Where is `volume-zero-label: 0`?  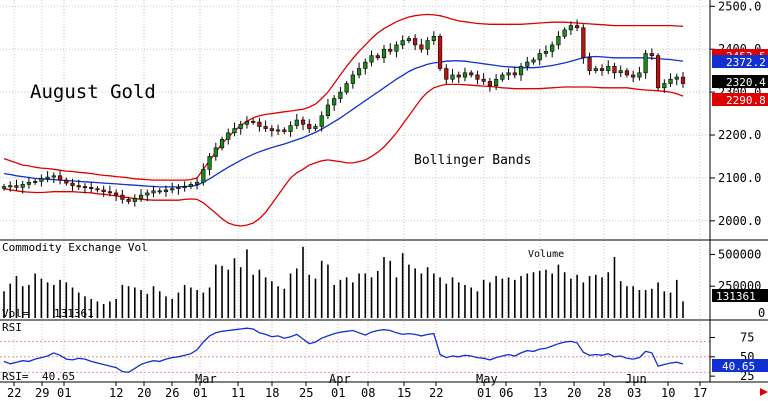 volume-zero-label: 0 is located at coordinates (761, 313).